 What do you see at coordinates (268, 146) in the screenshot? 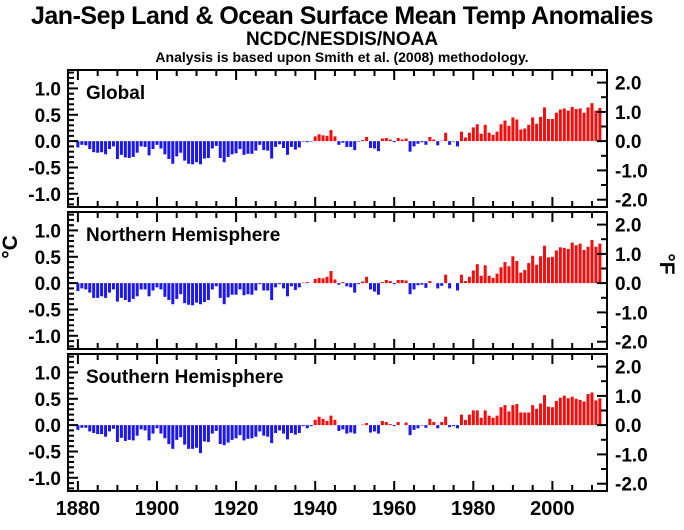
I see `bar-global-1928` at bounding box center [268, 146].